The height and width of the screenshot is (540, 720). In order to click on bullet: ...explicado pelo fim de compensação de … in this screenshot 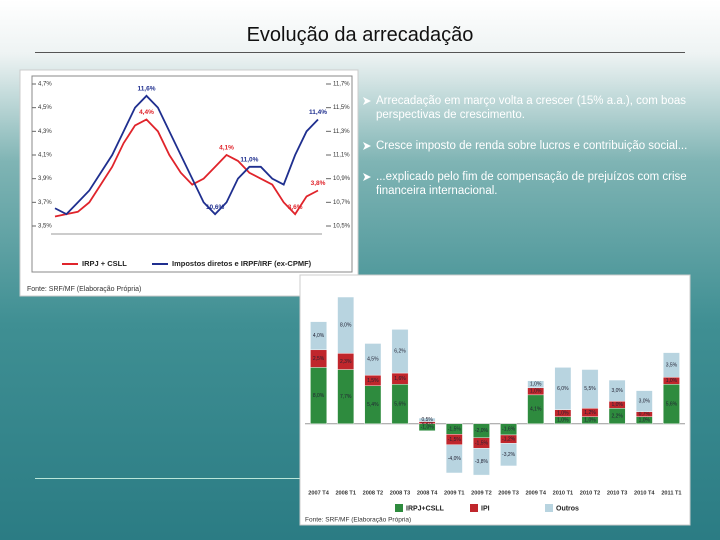, I will do `click(532, 184)`.